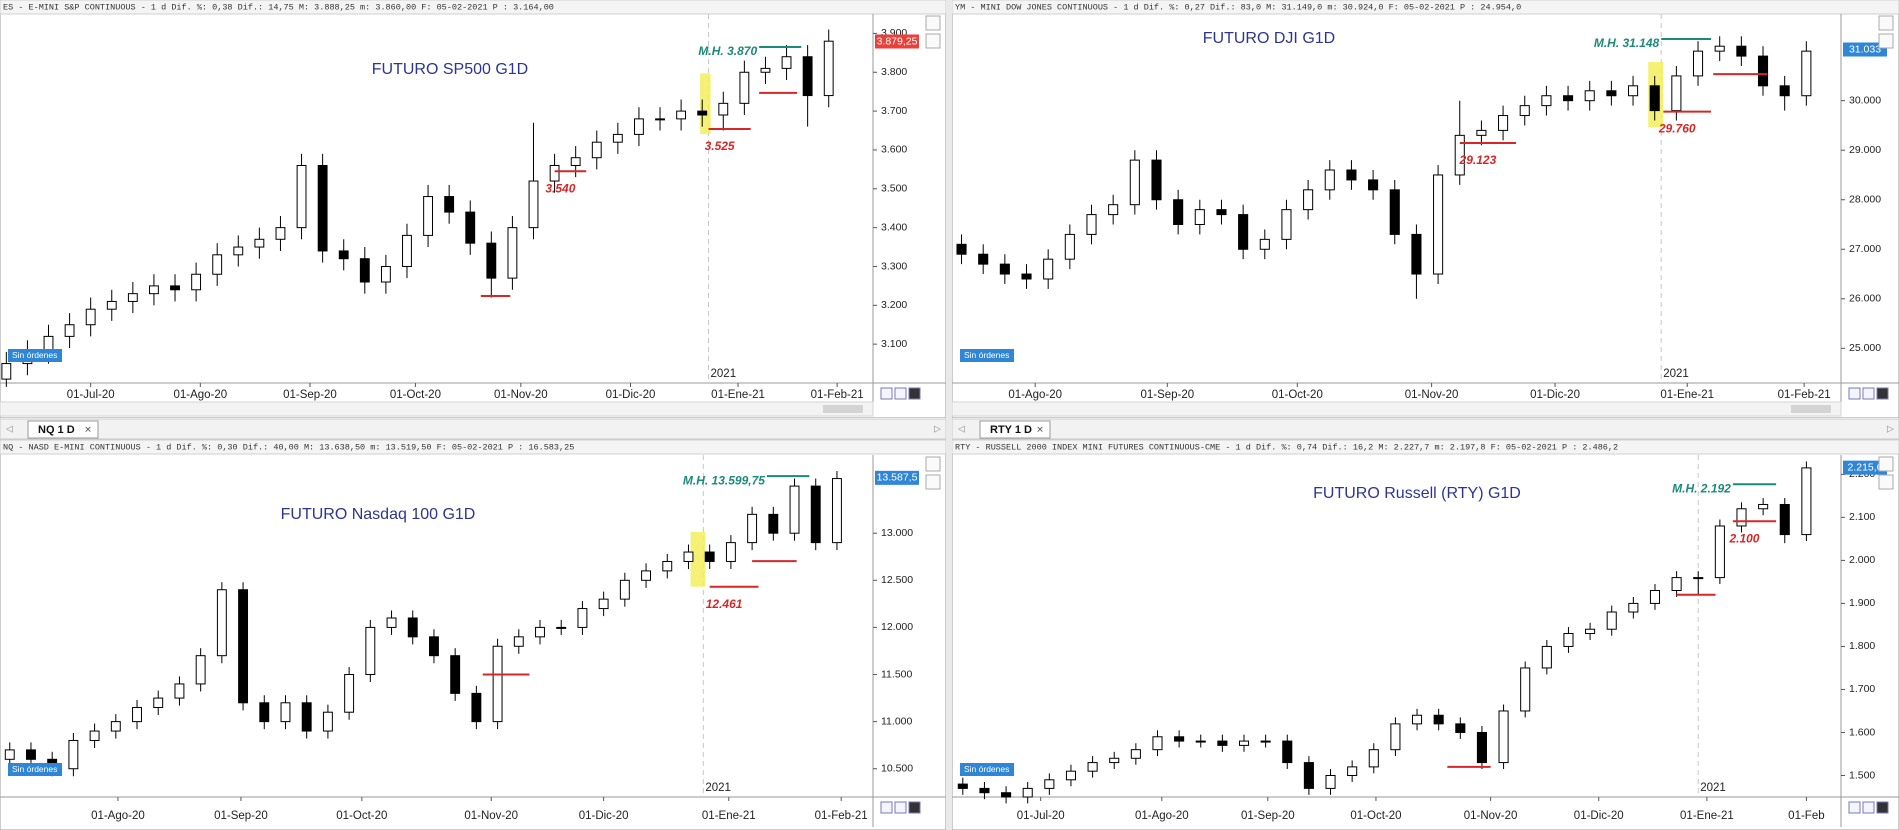 This screenshot has height=830, width=1899. I want to click on y-tick-label: 3.200, so click(894, 305).